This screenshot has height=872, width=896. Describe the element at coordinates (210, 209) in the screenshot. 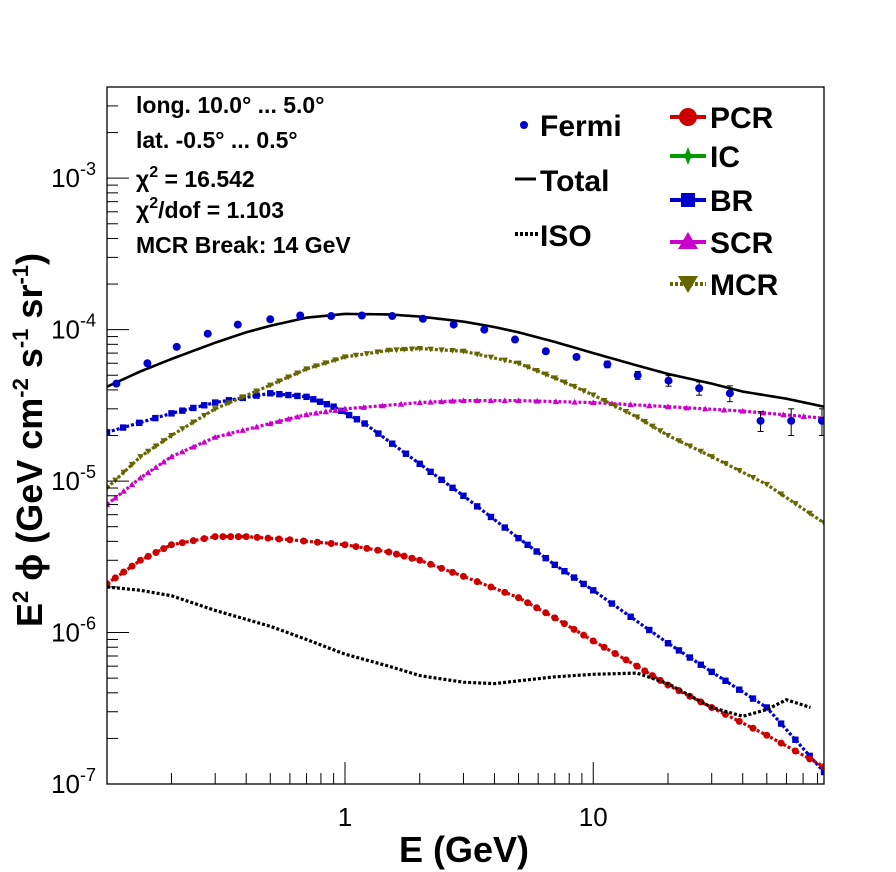

I see `info-chi2-dof: χ2/dof = 1.103` at that location.